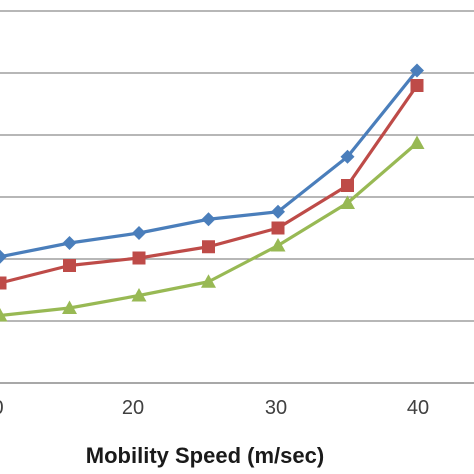 The width and height of the screenshot is (474, 474). What do you see at coordinates (205, 455) in the screenshot?
I see `x-axis-title: Mobility Speed (m/sec)` at bounding box center [205, 455].